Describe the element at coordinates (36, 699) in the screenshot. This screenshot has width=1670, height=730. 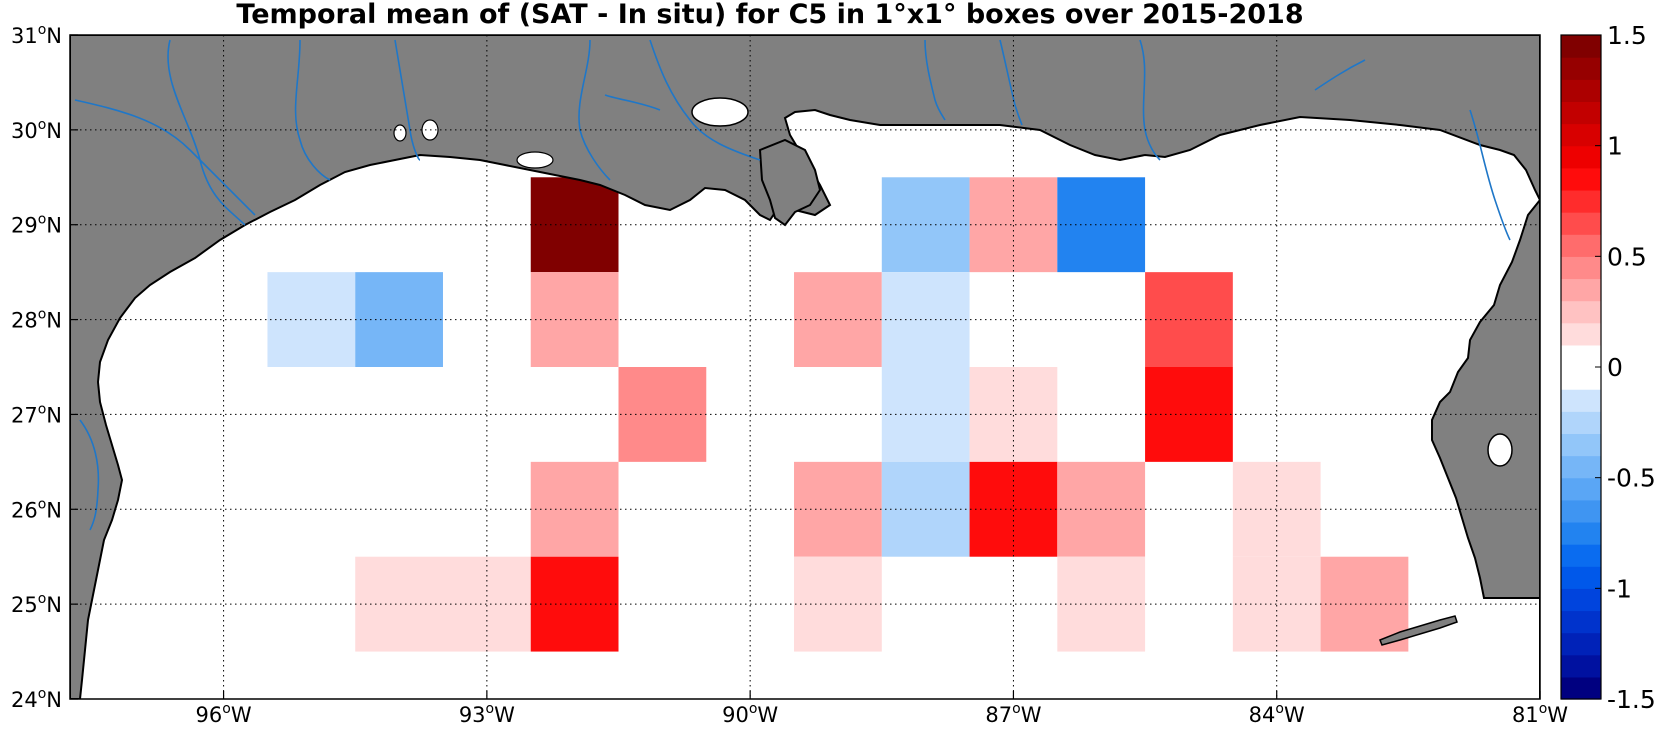
I see `lat-tick-label: 24oN` at that location.